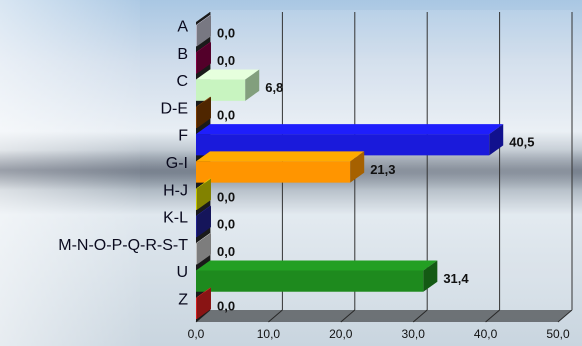  Describe the element at coordinates (174, 108) in the screenshot. I see `category-label: D-E` at that location.